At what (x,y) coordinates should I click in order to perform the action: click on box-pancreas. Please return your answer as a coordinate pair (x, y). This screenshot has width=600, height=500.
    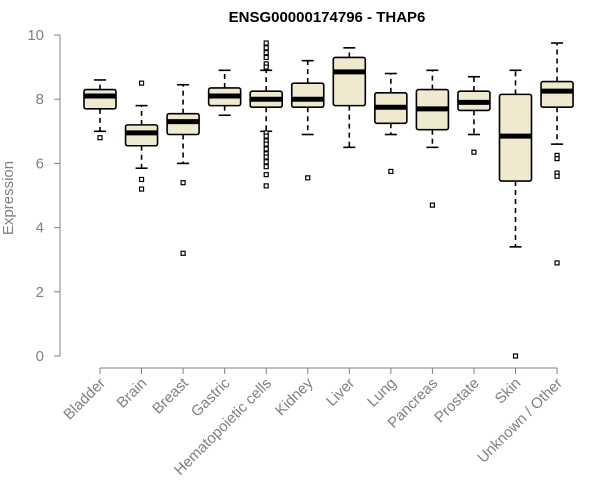
    Looking at the image, I should click on (432, 138).